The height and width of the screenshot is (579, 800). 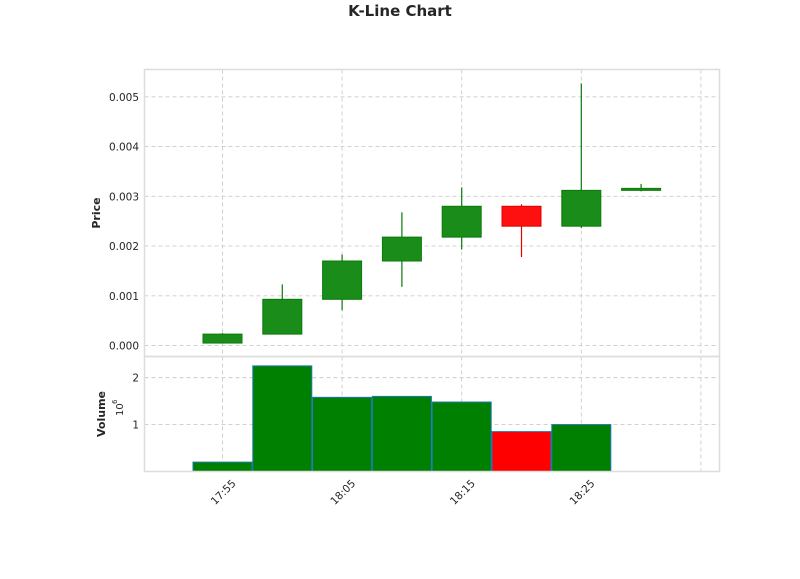 What do you see at coordinates (124, 347) in the screenshot?
I see `price-tick-label: 0.000` at bounding box center [124, 347].